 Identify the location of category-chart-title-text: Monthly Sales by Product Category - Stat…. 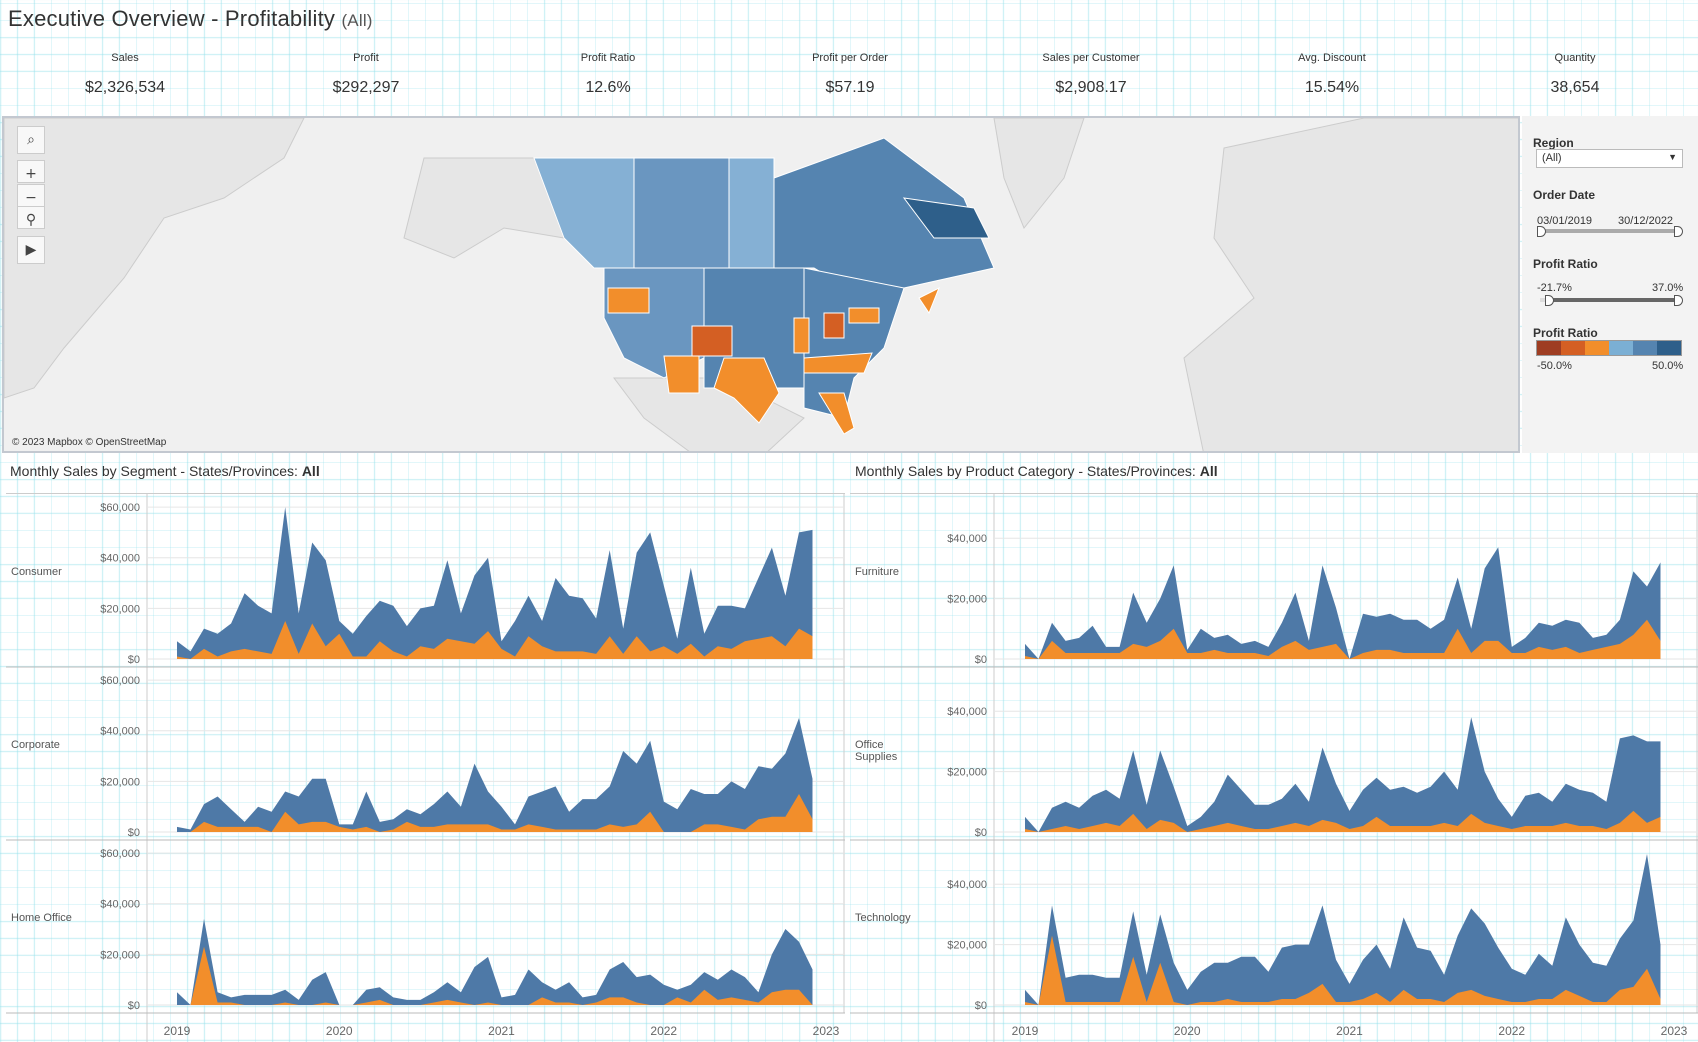
(1025, 471).